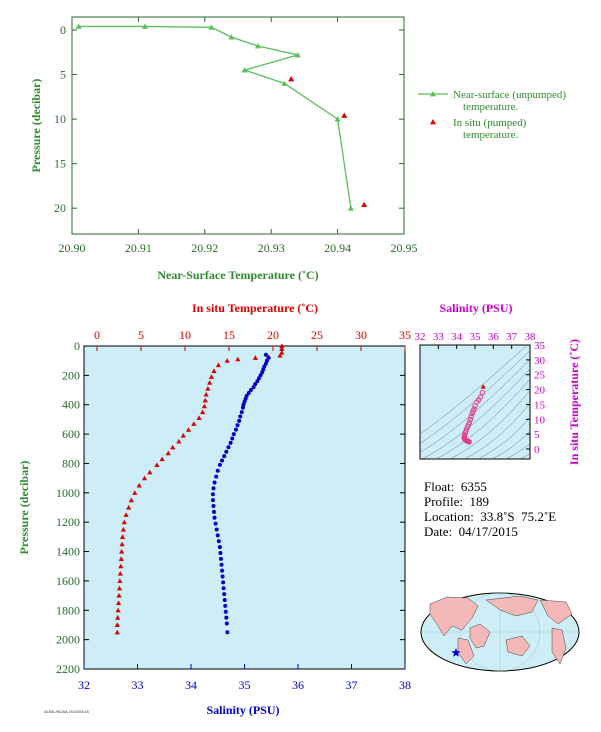 The image size is (601, 732). What do you see at coordinates (68, 522) in the screenshot?
I see `y-tick-label: 1200` at bounding box center [68, 522].